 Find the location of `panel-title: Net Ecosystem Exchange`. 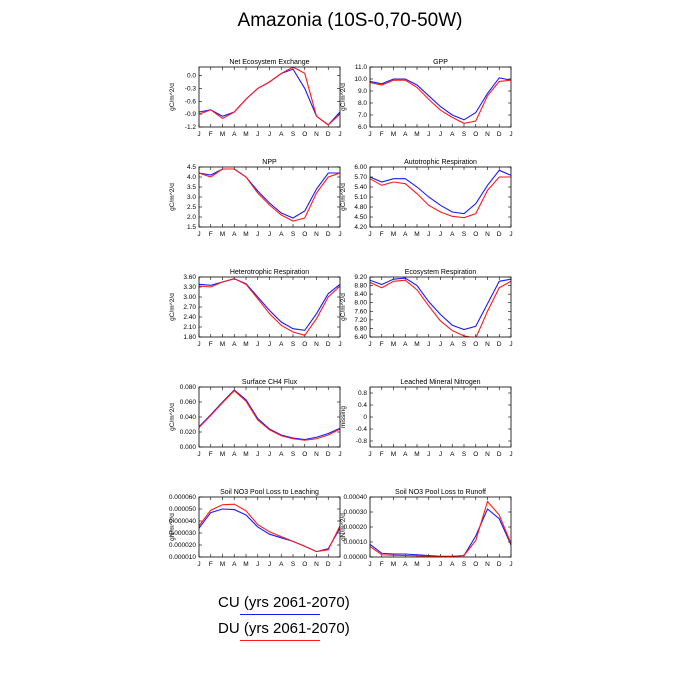

panel-title: Net Ecosystem Exchange is located at coordinates (269, 62).